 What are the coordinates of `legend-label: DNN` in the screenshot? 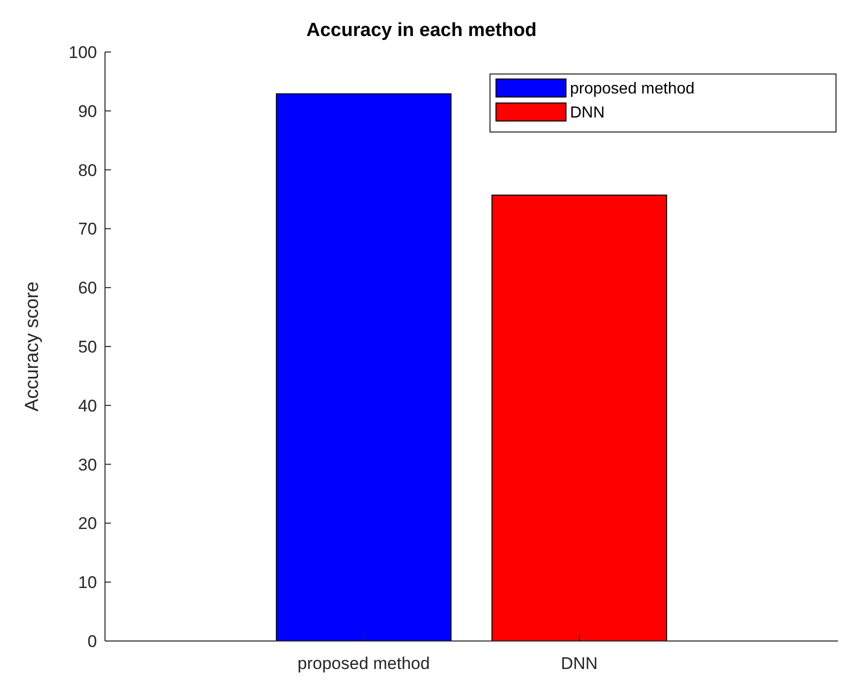 It's located at (587, 113).